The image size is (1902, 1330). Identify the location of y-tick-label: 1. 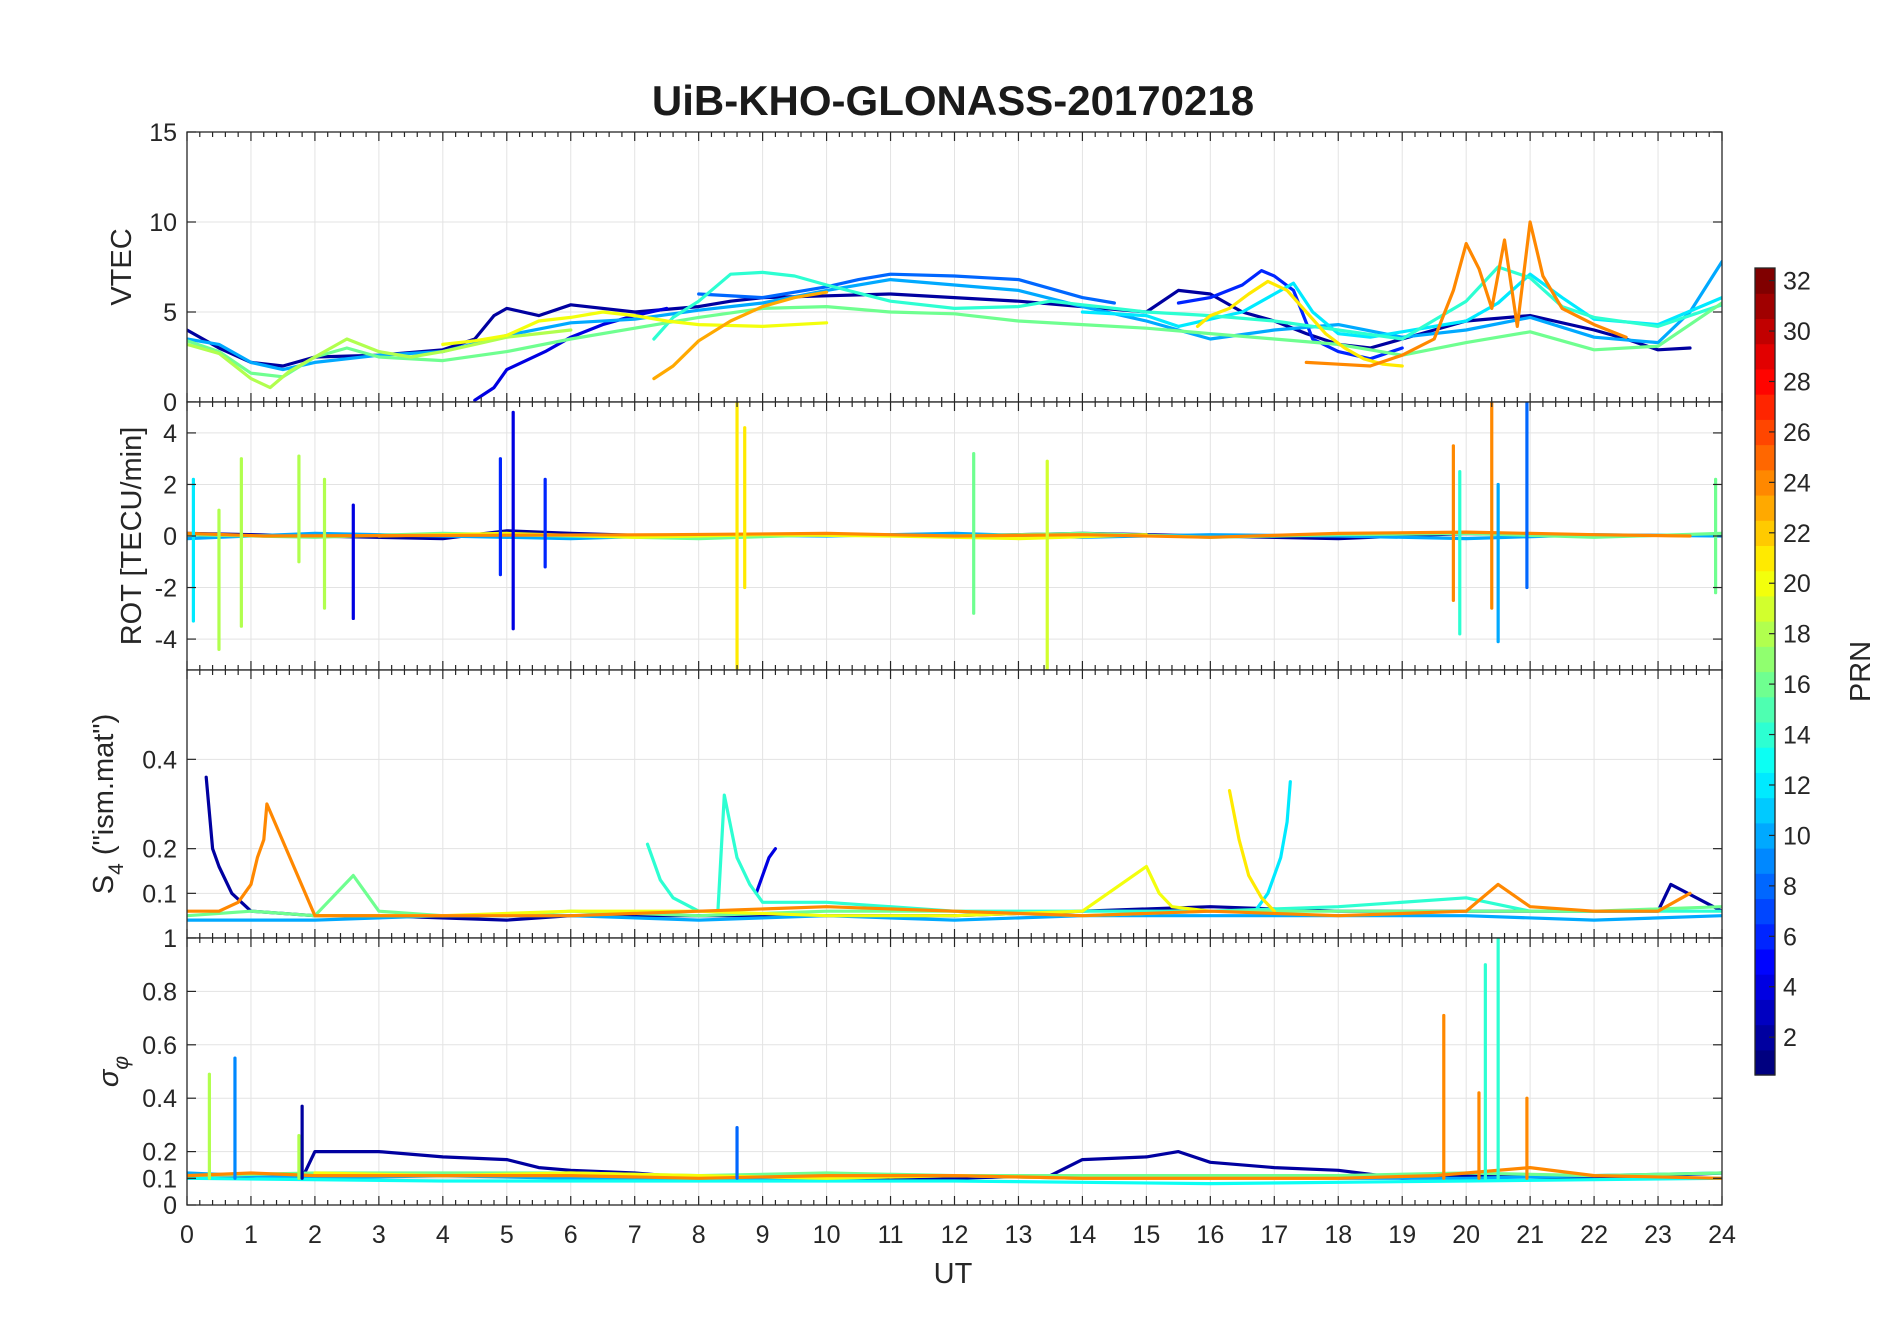
(170, 939).